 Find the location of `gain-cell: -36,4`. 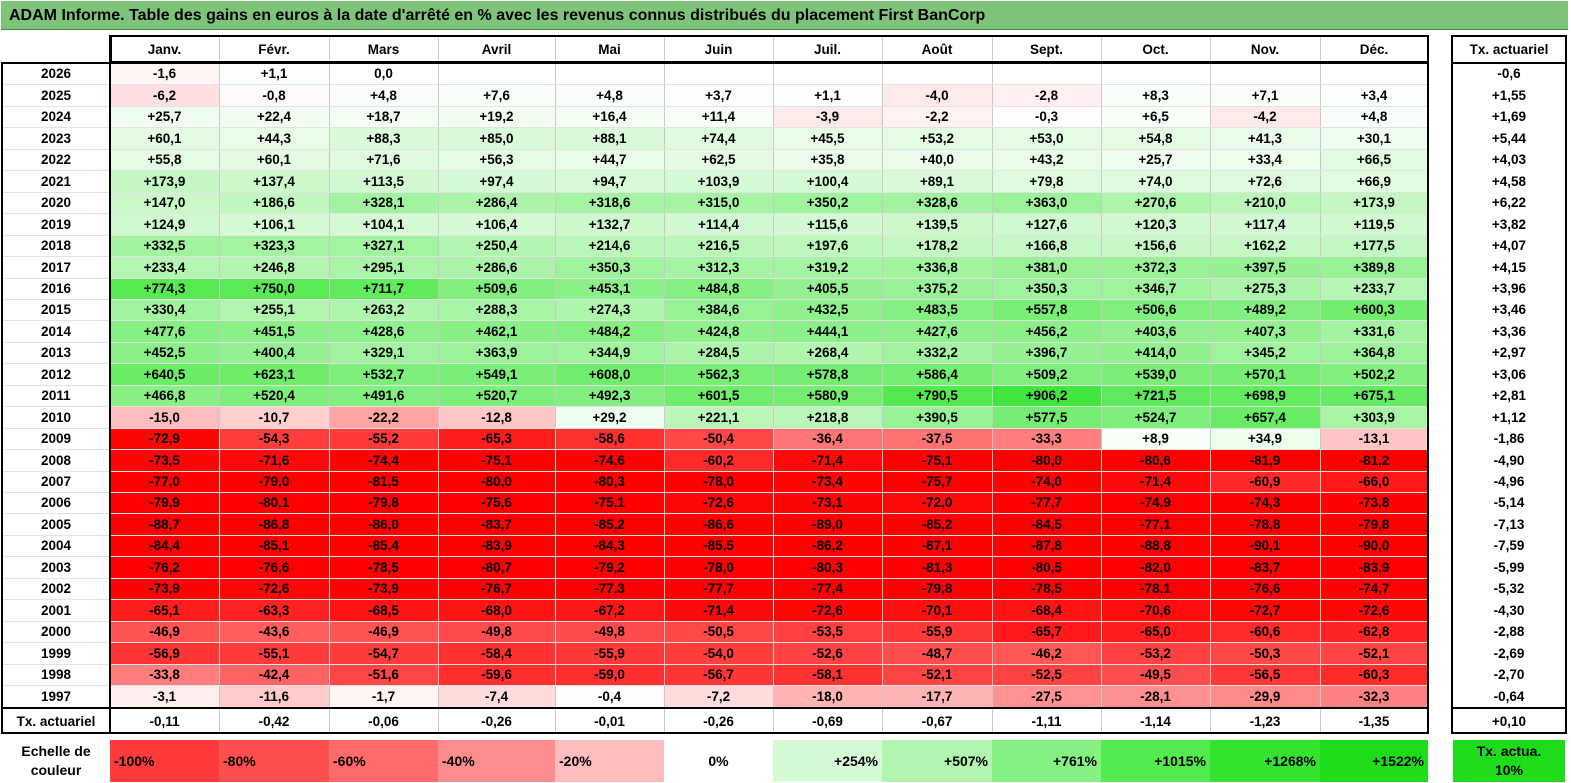

gain-cell: -36,4 is located at coordinates (827, 438).